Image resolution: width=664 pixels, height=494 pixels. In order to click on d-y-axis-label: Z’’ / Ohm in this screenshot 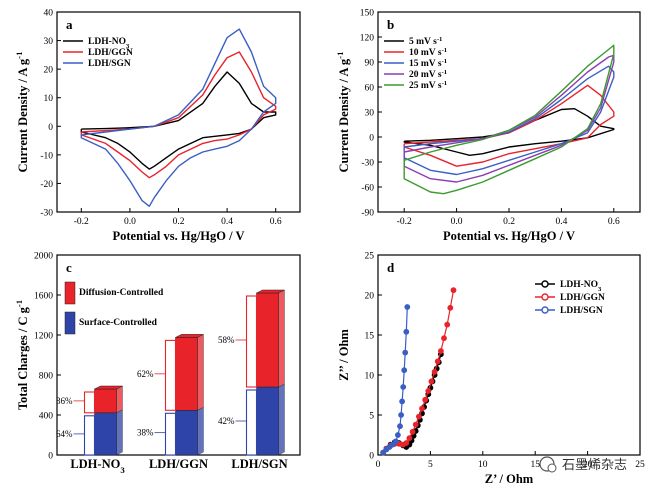, I will do `click(344, 355)`.